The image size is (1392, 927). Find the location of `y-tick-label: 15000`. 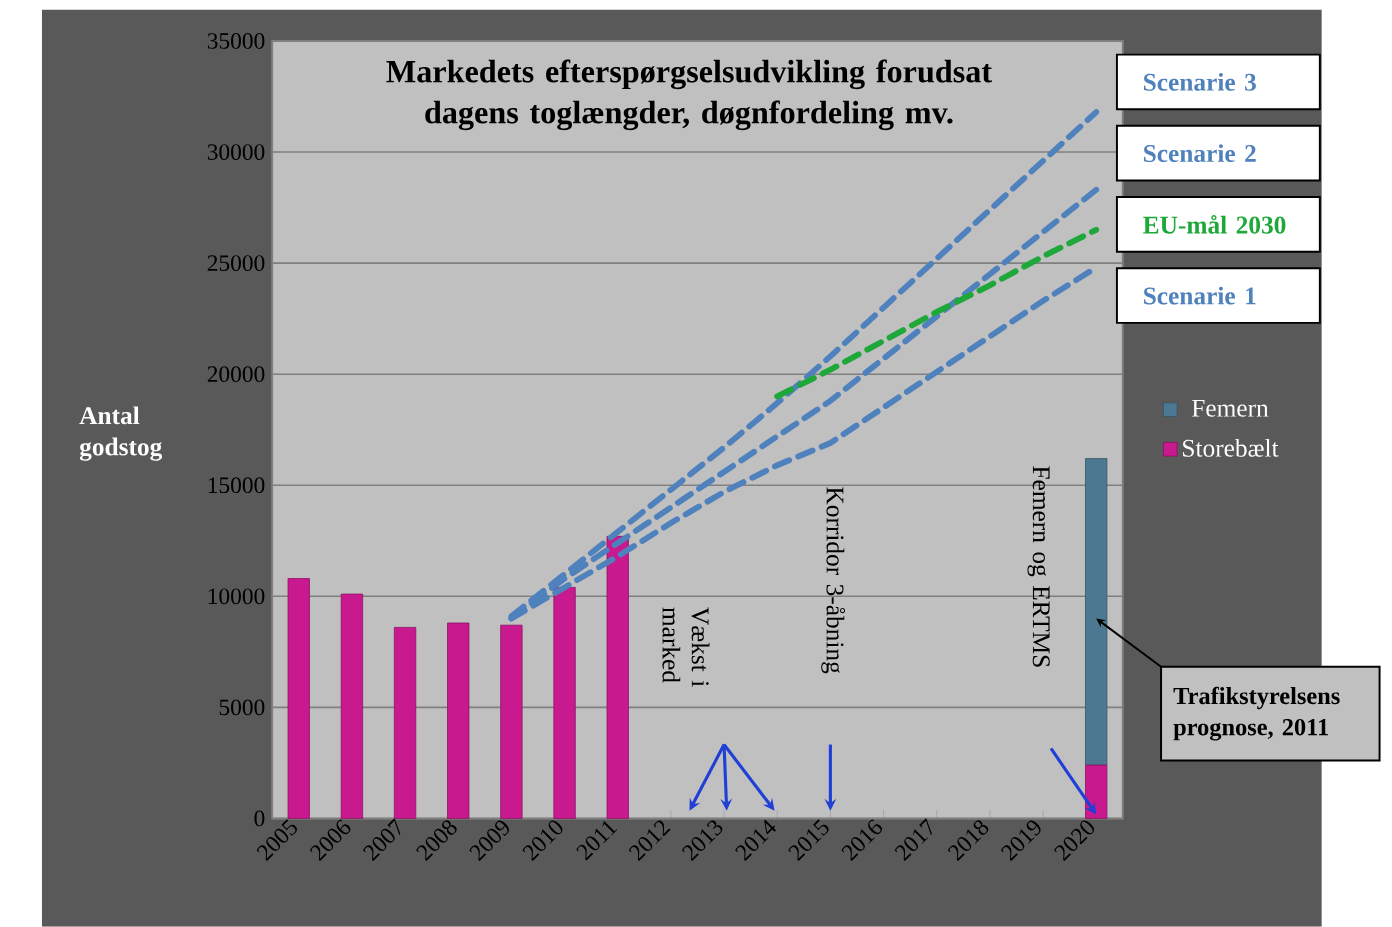

y-tick-label: 15000 is located at coordinates (236, 485).